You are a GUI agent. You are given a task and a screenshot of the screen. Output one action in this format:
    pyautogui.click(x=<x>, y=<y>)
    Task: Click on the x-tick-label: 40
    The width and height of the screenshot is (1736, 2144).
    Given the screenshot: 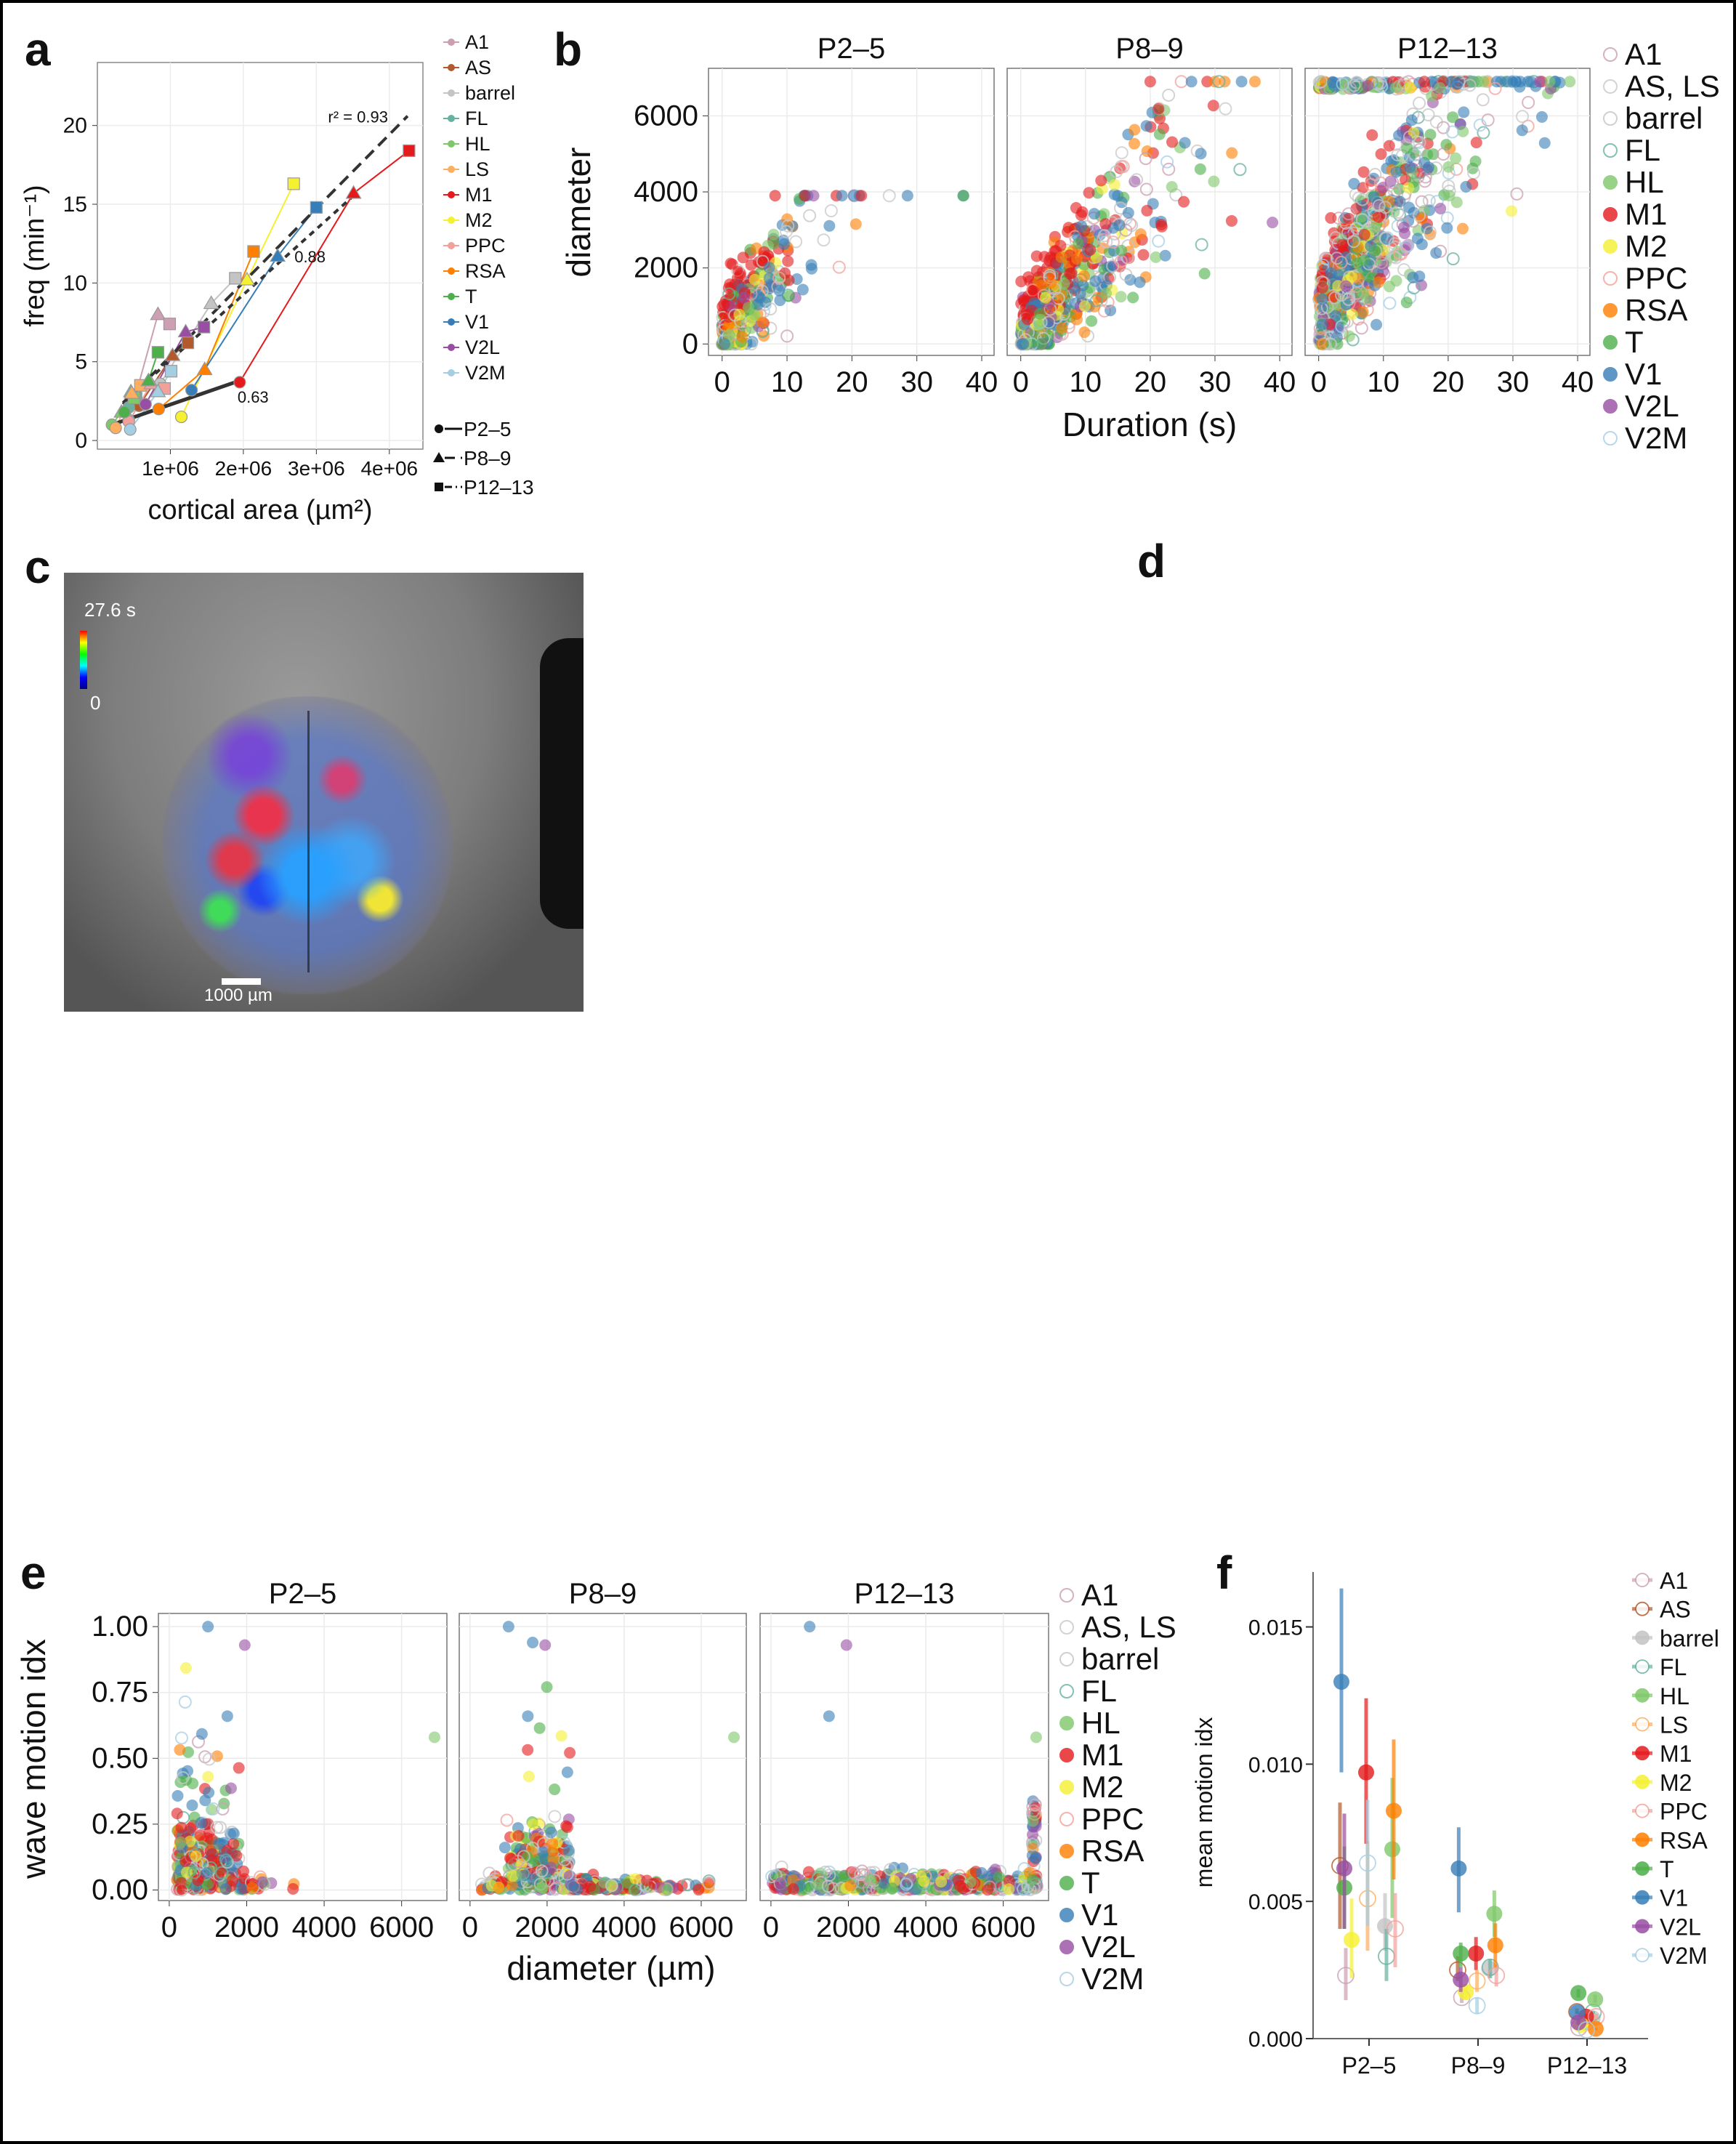 What is the action you would take?
    pyautogui.click(x=982, y=382)
    